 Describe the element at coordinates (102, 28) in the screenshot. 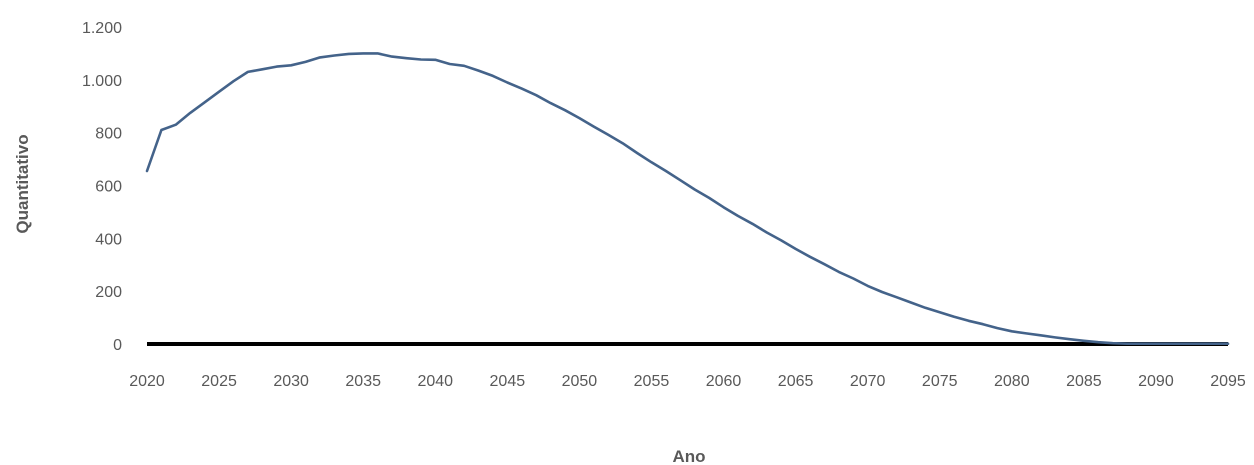

I see `y-tick-label: 1.200` at that location.